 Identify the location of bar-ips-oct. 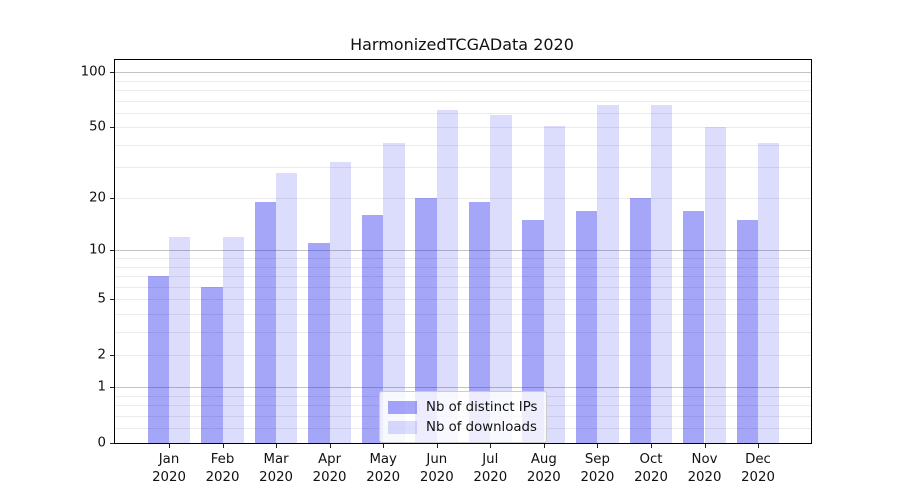
(640, 320).